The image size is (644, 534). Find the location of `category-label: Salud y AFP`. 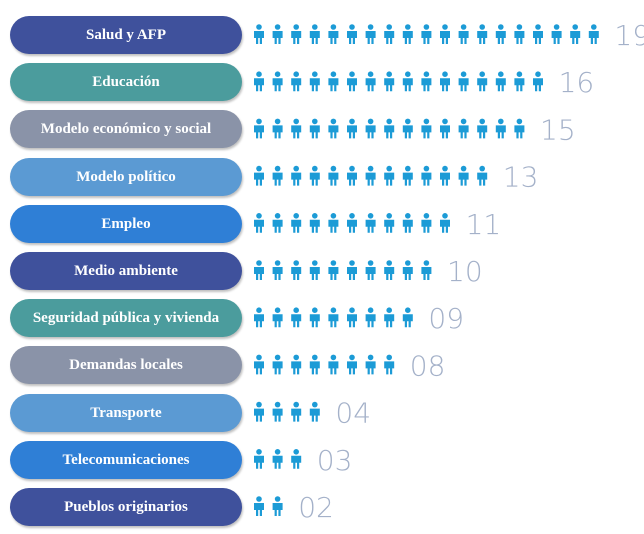

category-label: Salud y AFP is located at coordinates (126, 35).